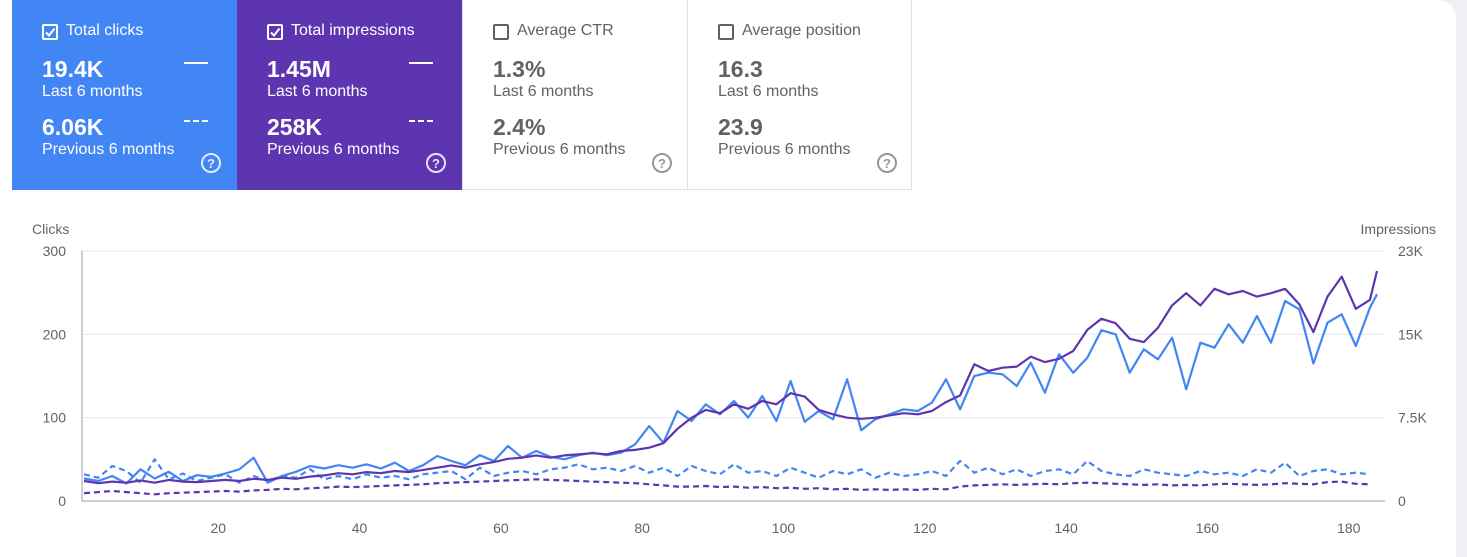  What do you see at coordinates (55, 251) in the screenshot?
I see `y-tick-label-left: 300` at bounding box center [55, 251].